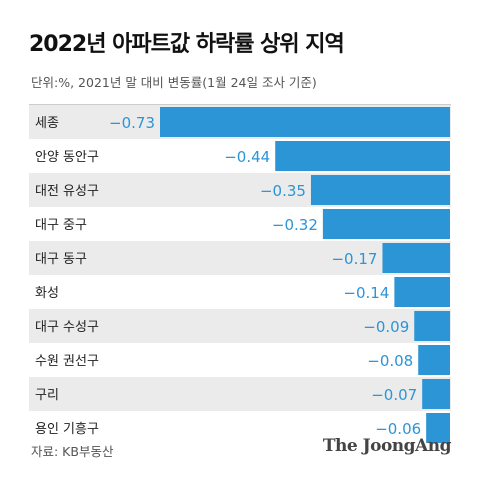 This screenshot has width=480, height=477. What do you see at coordinates (398, 429) in the screenshot?
I see `value-label: −0.06` at bounding box center [398, 429].